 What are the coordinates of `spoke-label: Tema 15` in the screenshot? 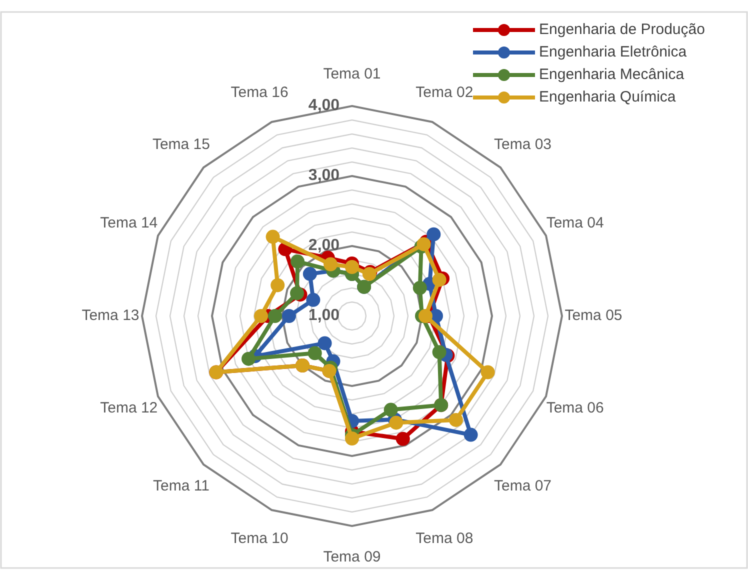 It's located at (181, 145).